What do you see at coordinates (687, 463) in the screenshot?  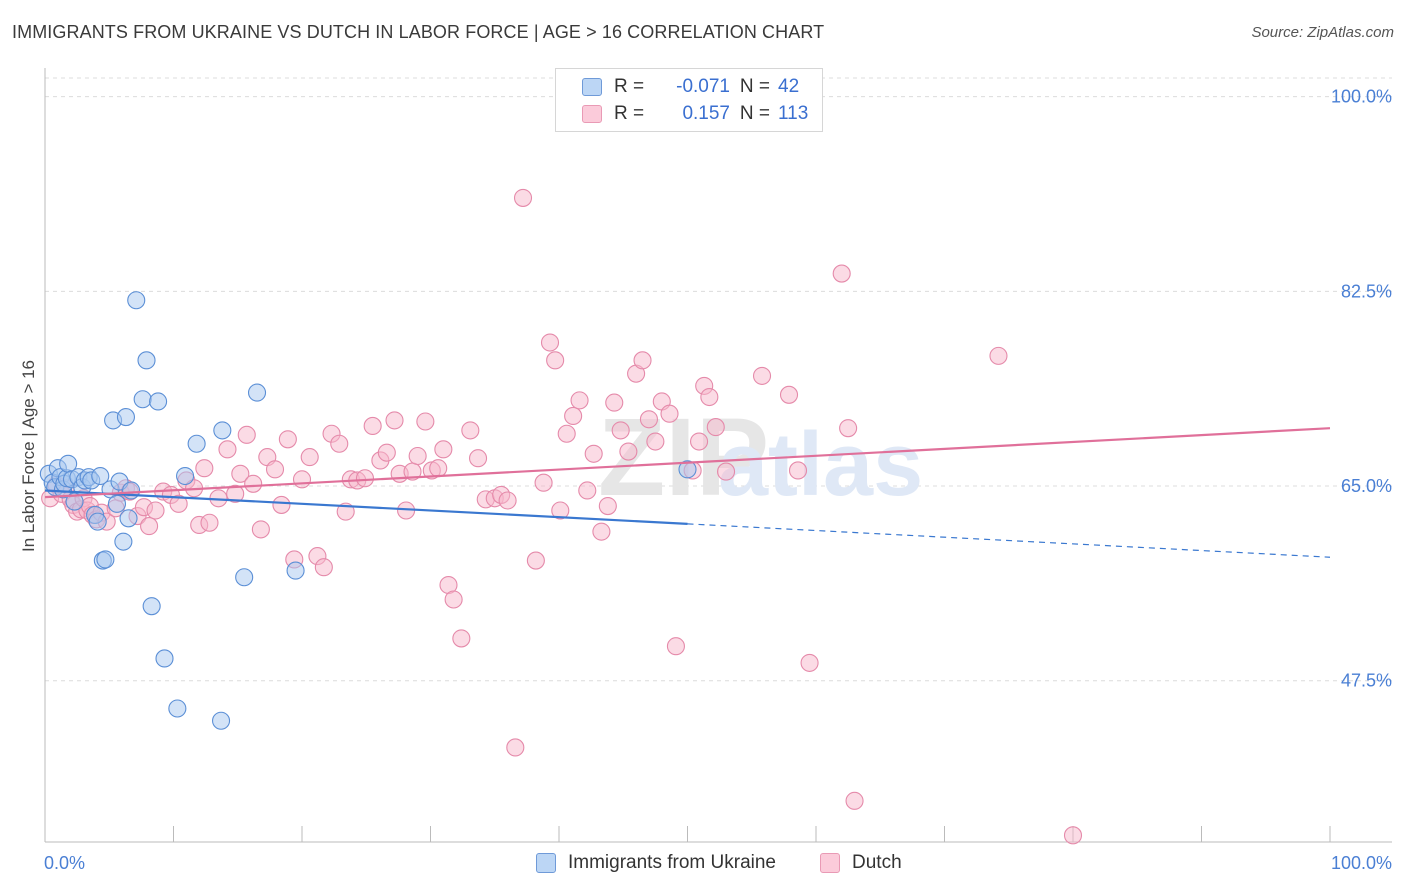 I see `dutch-trend-line` at bounding box center [687, 463].